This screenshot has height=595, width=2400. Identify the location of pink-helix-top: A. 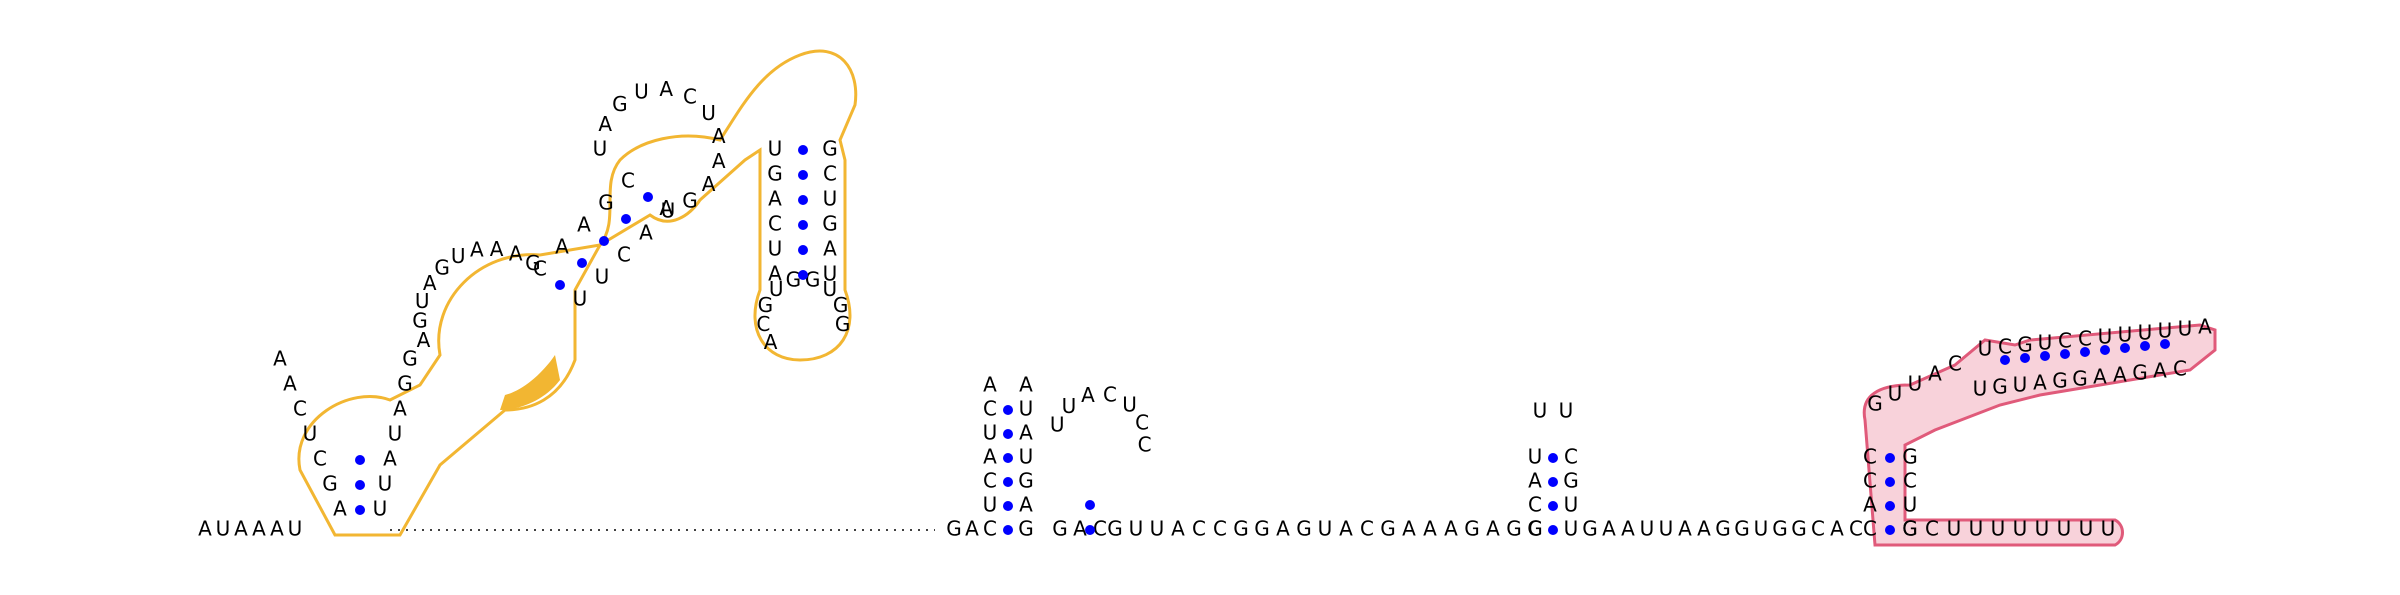
(2205, 327).